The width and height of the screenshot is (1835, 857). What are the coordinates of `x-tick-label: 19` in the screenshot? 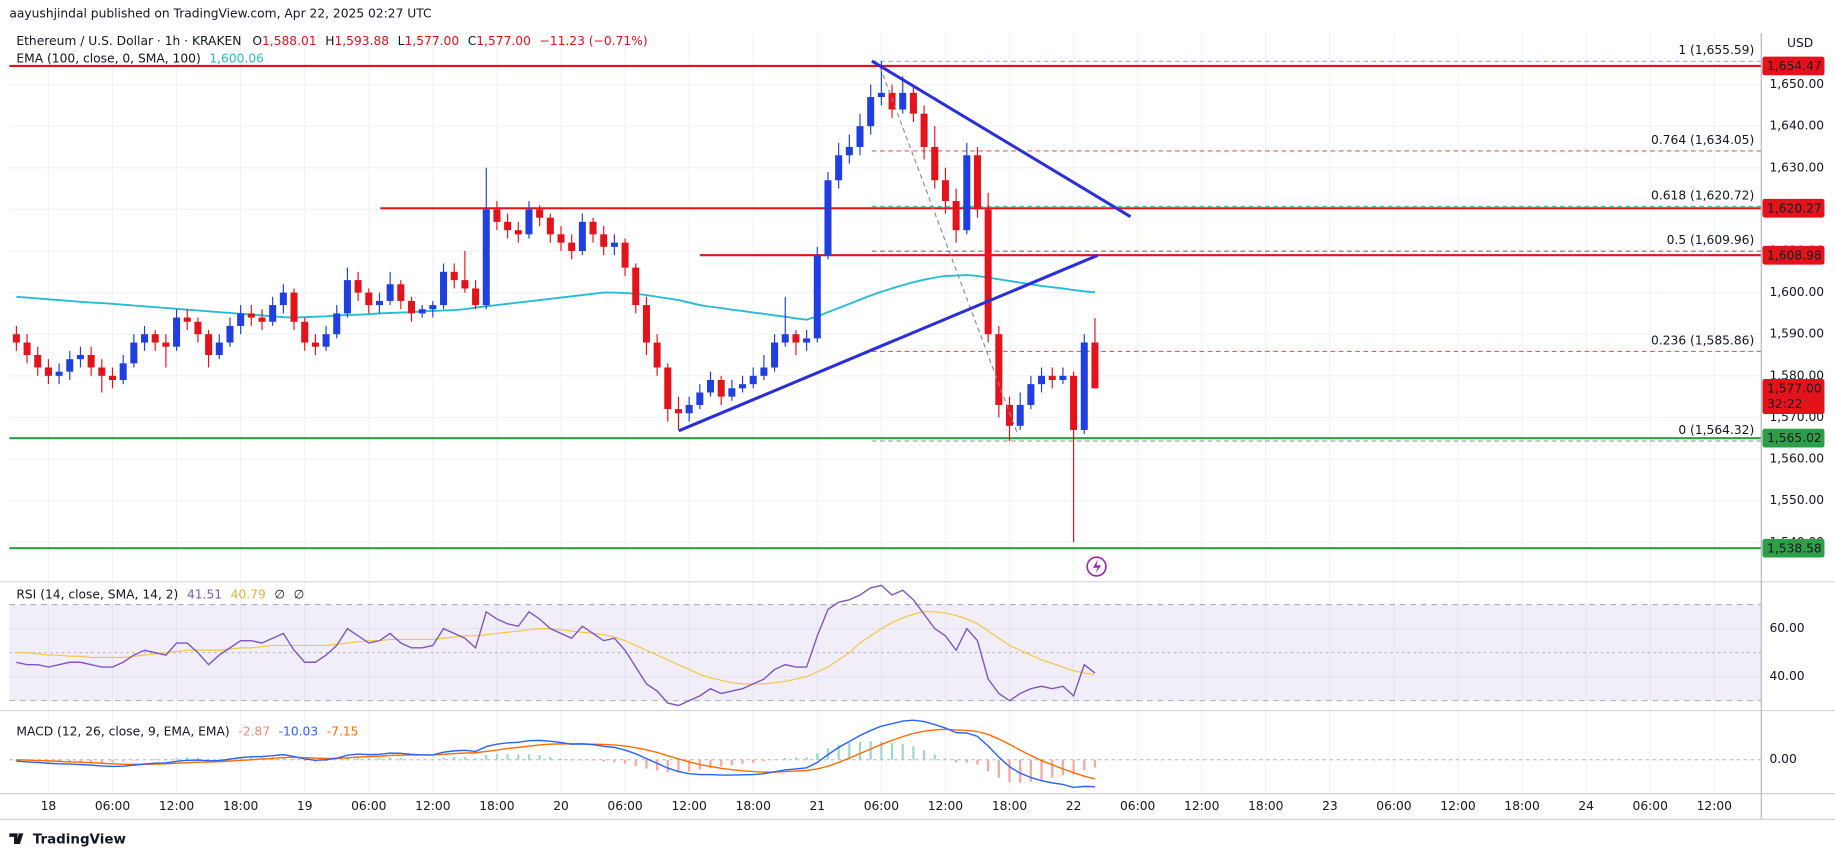 It's located at (305, 806).